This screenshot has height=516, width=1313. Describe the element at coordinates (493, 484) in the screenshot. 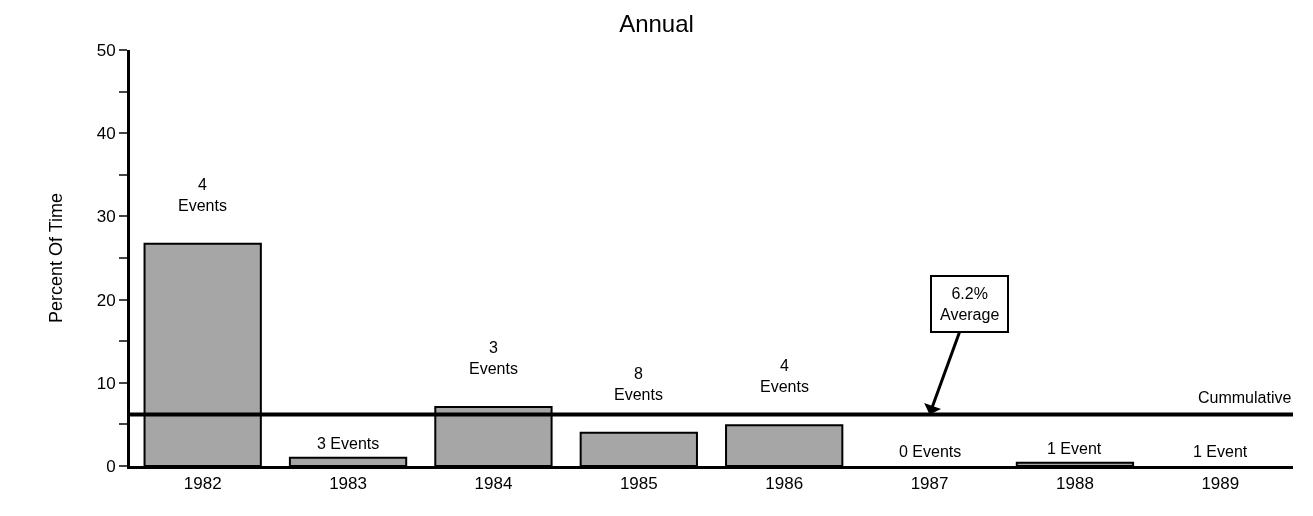

I see `x-tick-label: 1984` at that location.